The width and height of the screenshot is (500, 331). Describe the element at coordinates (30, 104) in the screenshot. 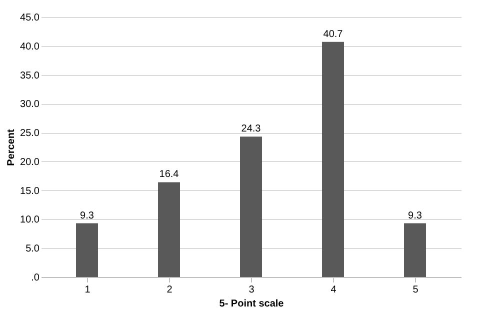

I see `y-tick-label: 30.0` at that location.